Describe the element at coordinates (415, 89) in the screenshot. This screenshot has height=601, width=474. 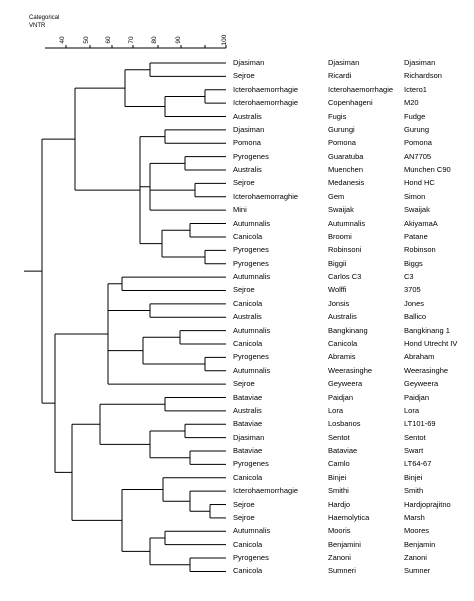
I see `strain-cell: Ictero1` at that location.